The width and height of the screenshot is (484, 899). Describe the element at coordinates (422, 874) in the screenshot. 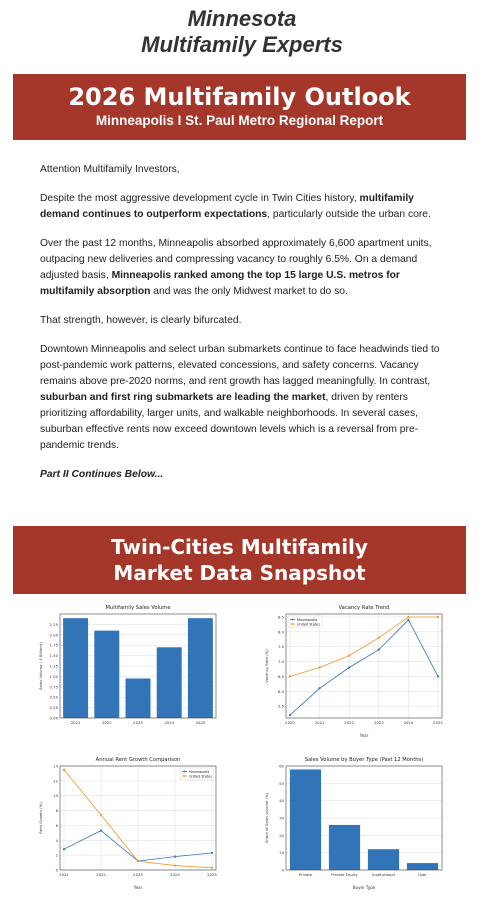

I see `x-tick-label: User` at that location.